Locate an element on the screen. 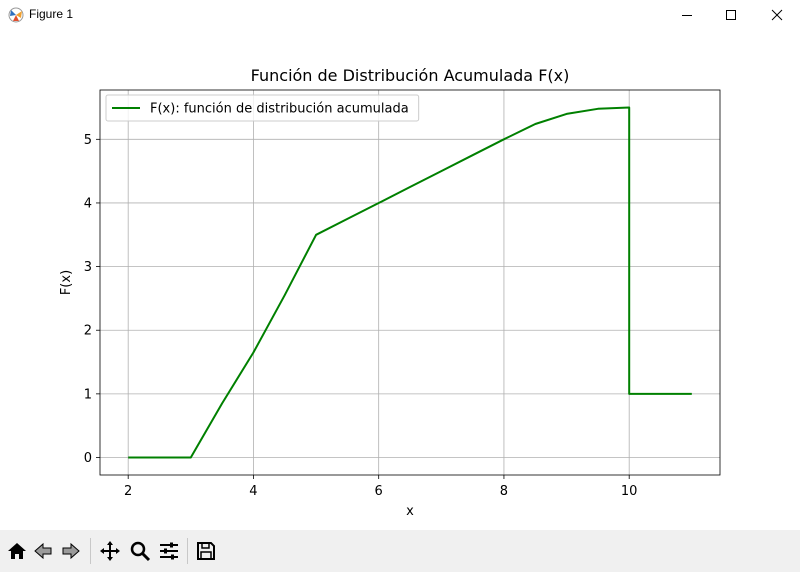 The width and height of the screenshot is (800, 572). close-button is located at coordinates (777, 15).